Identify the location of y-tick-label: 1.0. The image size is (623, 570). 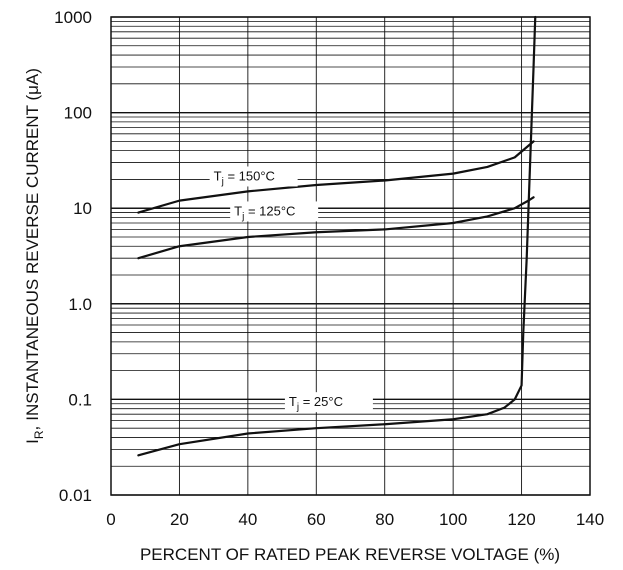
(80, 304).